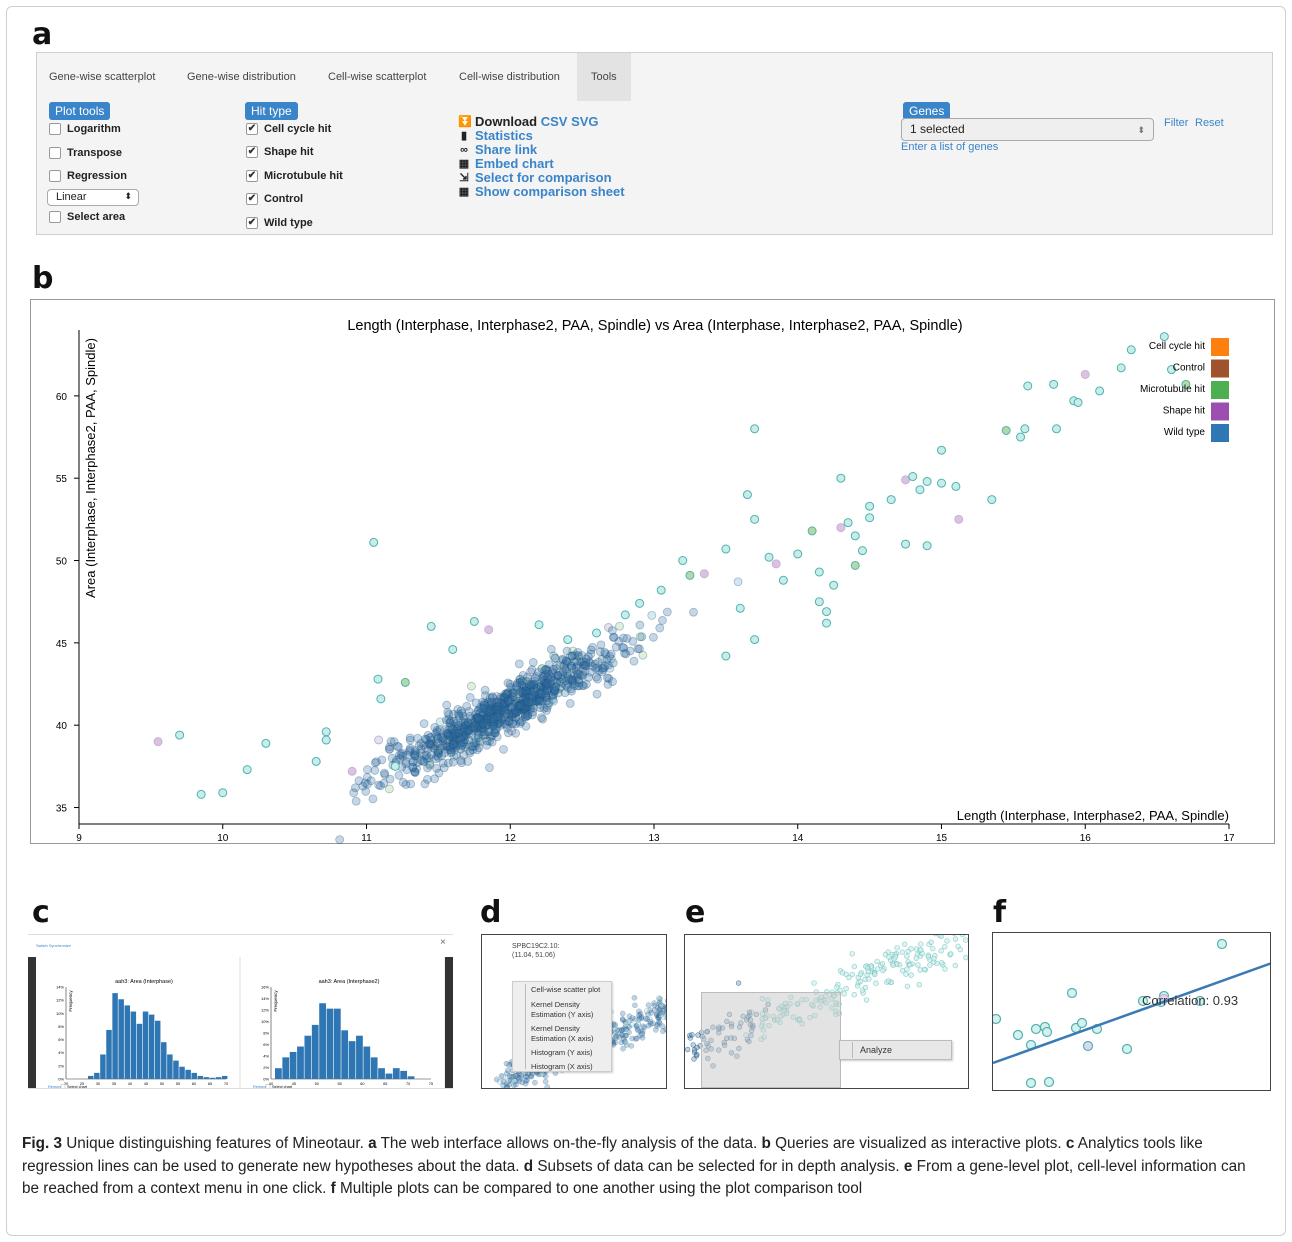 The height and width of the screenshot is (1242, 1292). What do you see at coordinates (288, 223) in the screenshot?
I see `checkbox-label: Wild type` at bounding box center [288, 223].